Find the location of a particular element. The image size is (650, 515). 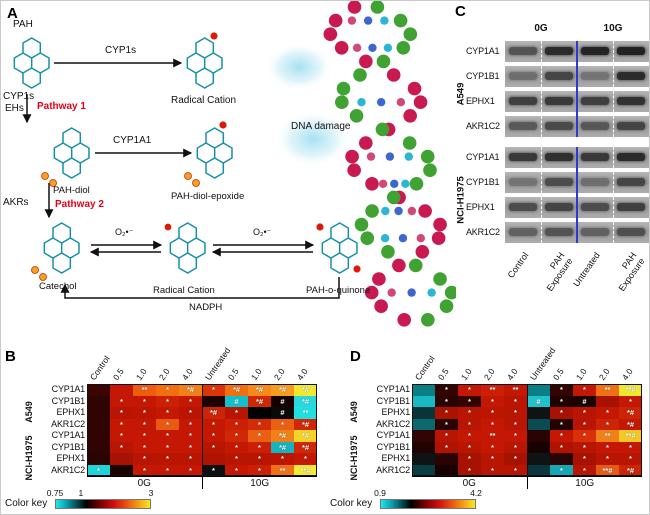

panel-b-label: B is located at coordinates (10, 356).